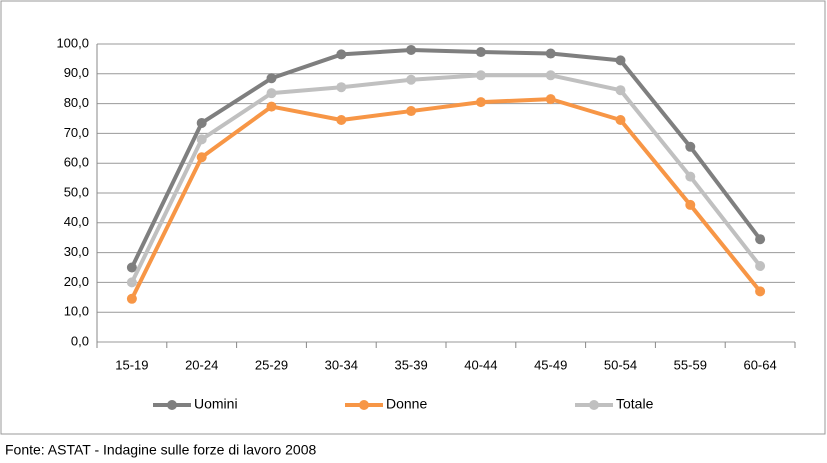 This screenshot has height=463, width=827. Describe the element at coordinates (76, 162) in the screenshot. I see `y-tick-label: 60,0` at that location.